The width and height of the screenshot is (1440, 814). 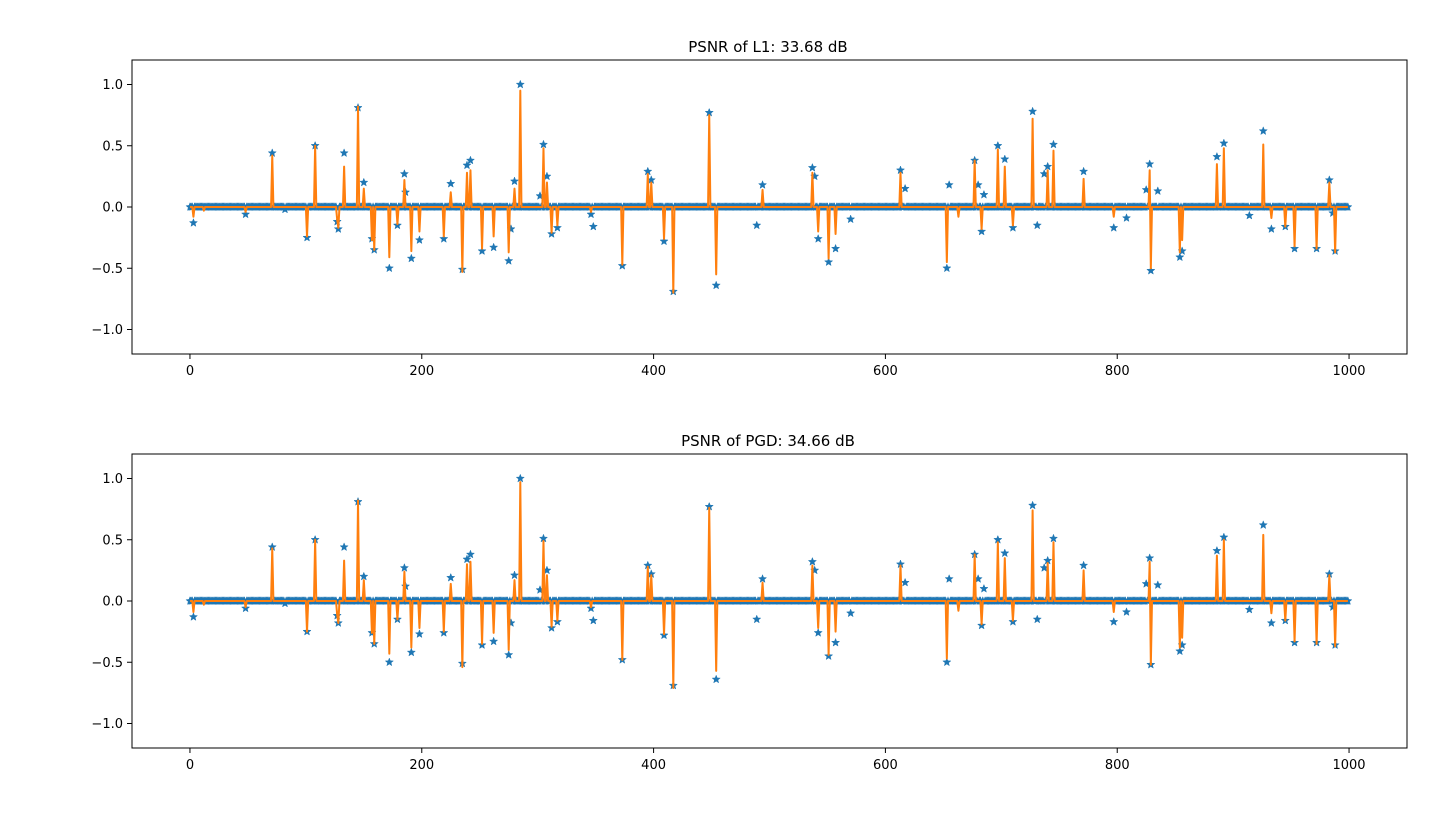 I want to click on y-tick-label: 1.0, so click(x=112, y=479).